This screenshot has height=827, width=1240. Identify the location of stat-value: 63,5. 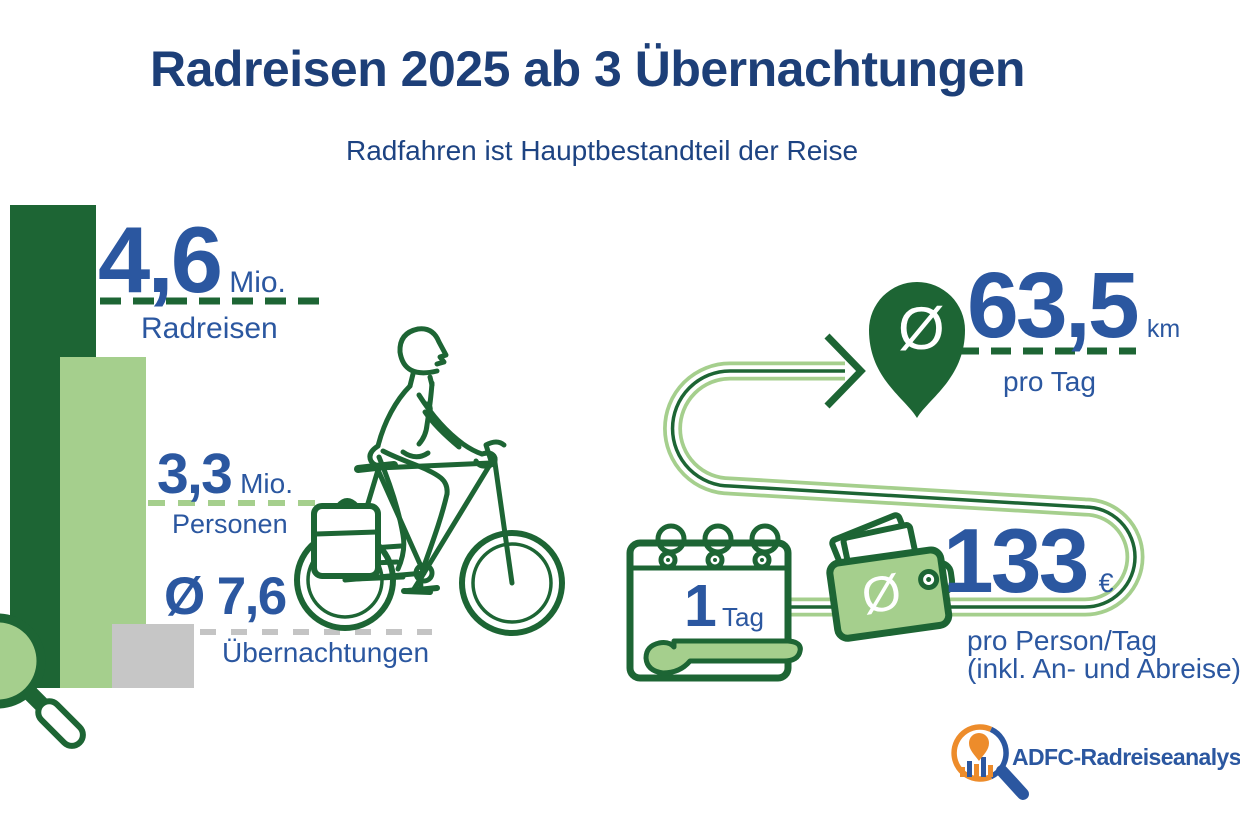
(1053, 305).